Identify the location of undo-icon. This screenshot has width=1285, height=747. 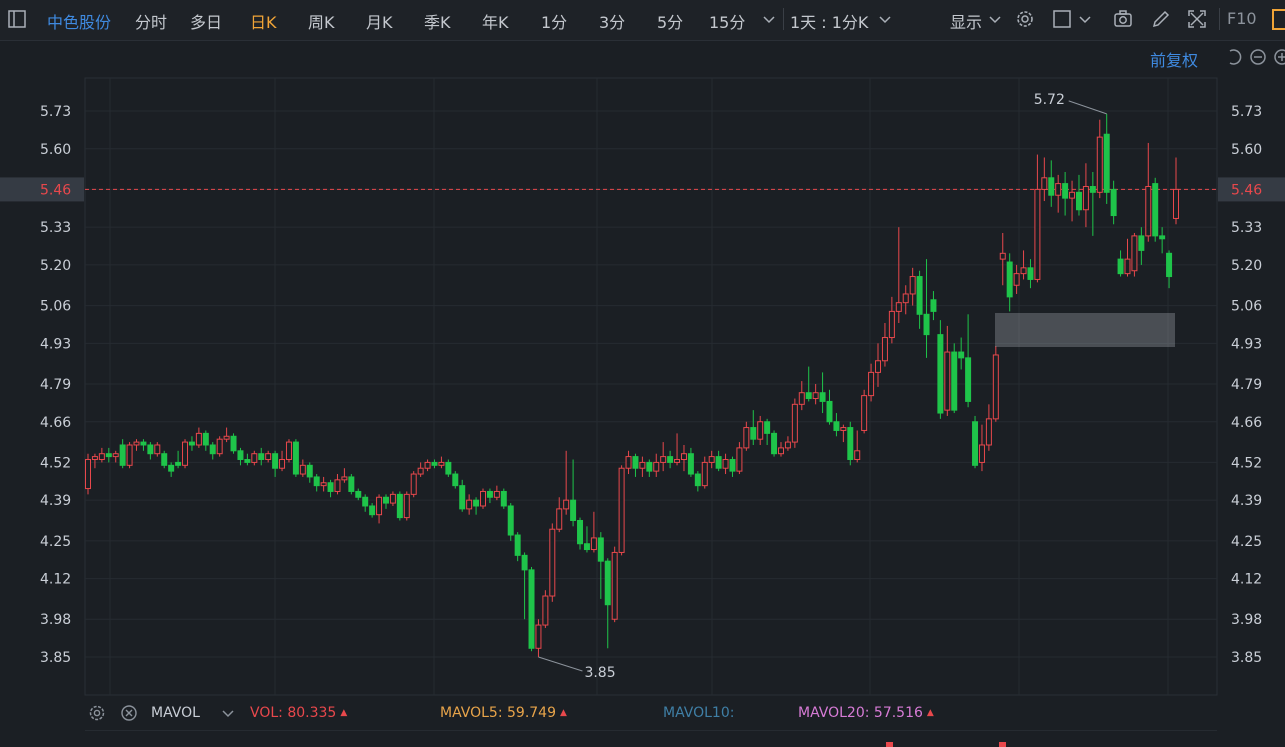
(1233, 57).